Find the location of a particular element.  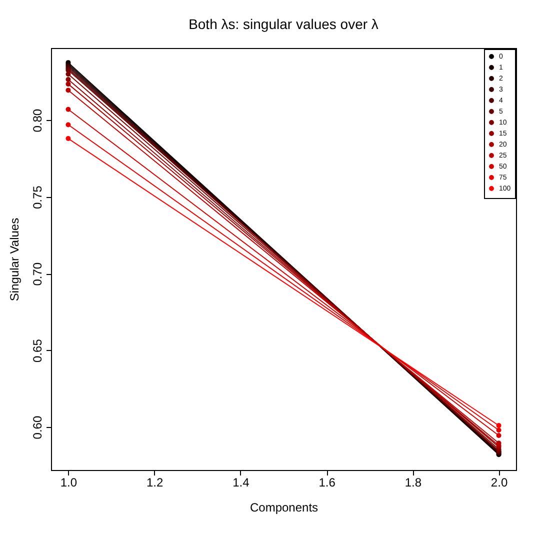

y-tick-label: 0.75 is located at coordinates (37, 197).